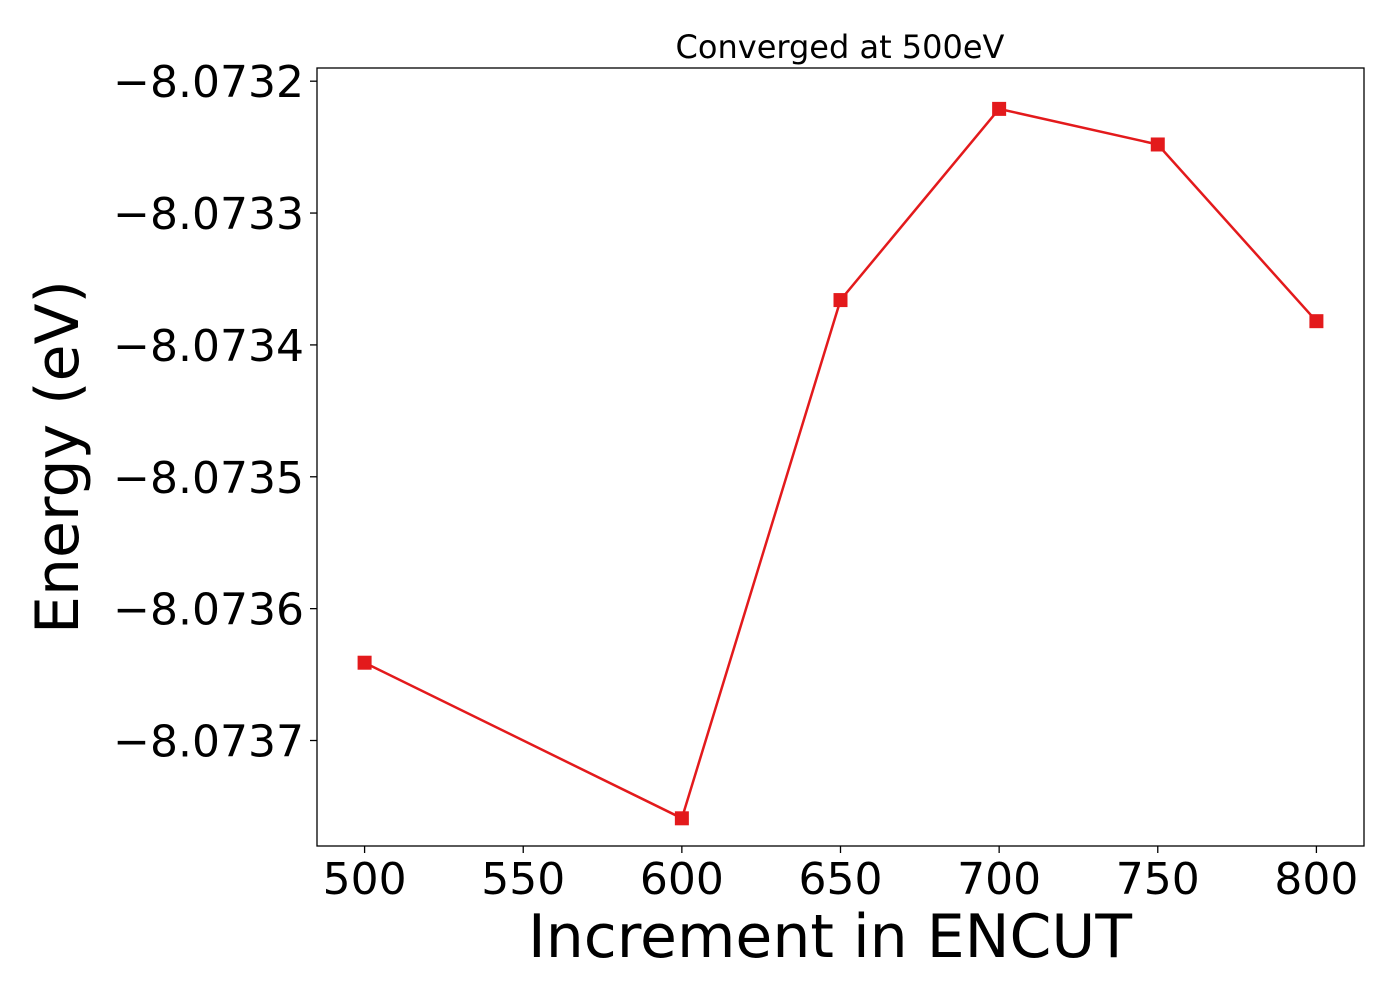 The width and height of the screenshot is (1400, 1000). Describe the element at coordinates (58, 457) in the screenshot. I see `y-axis-title: Energy (eV)` at that location.